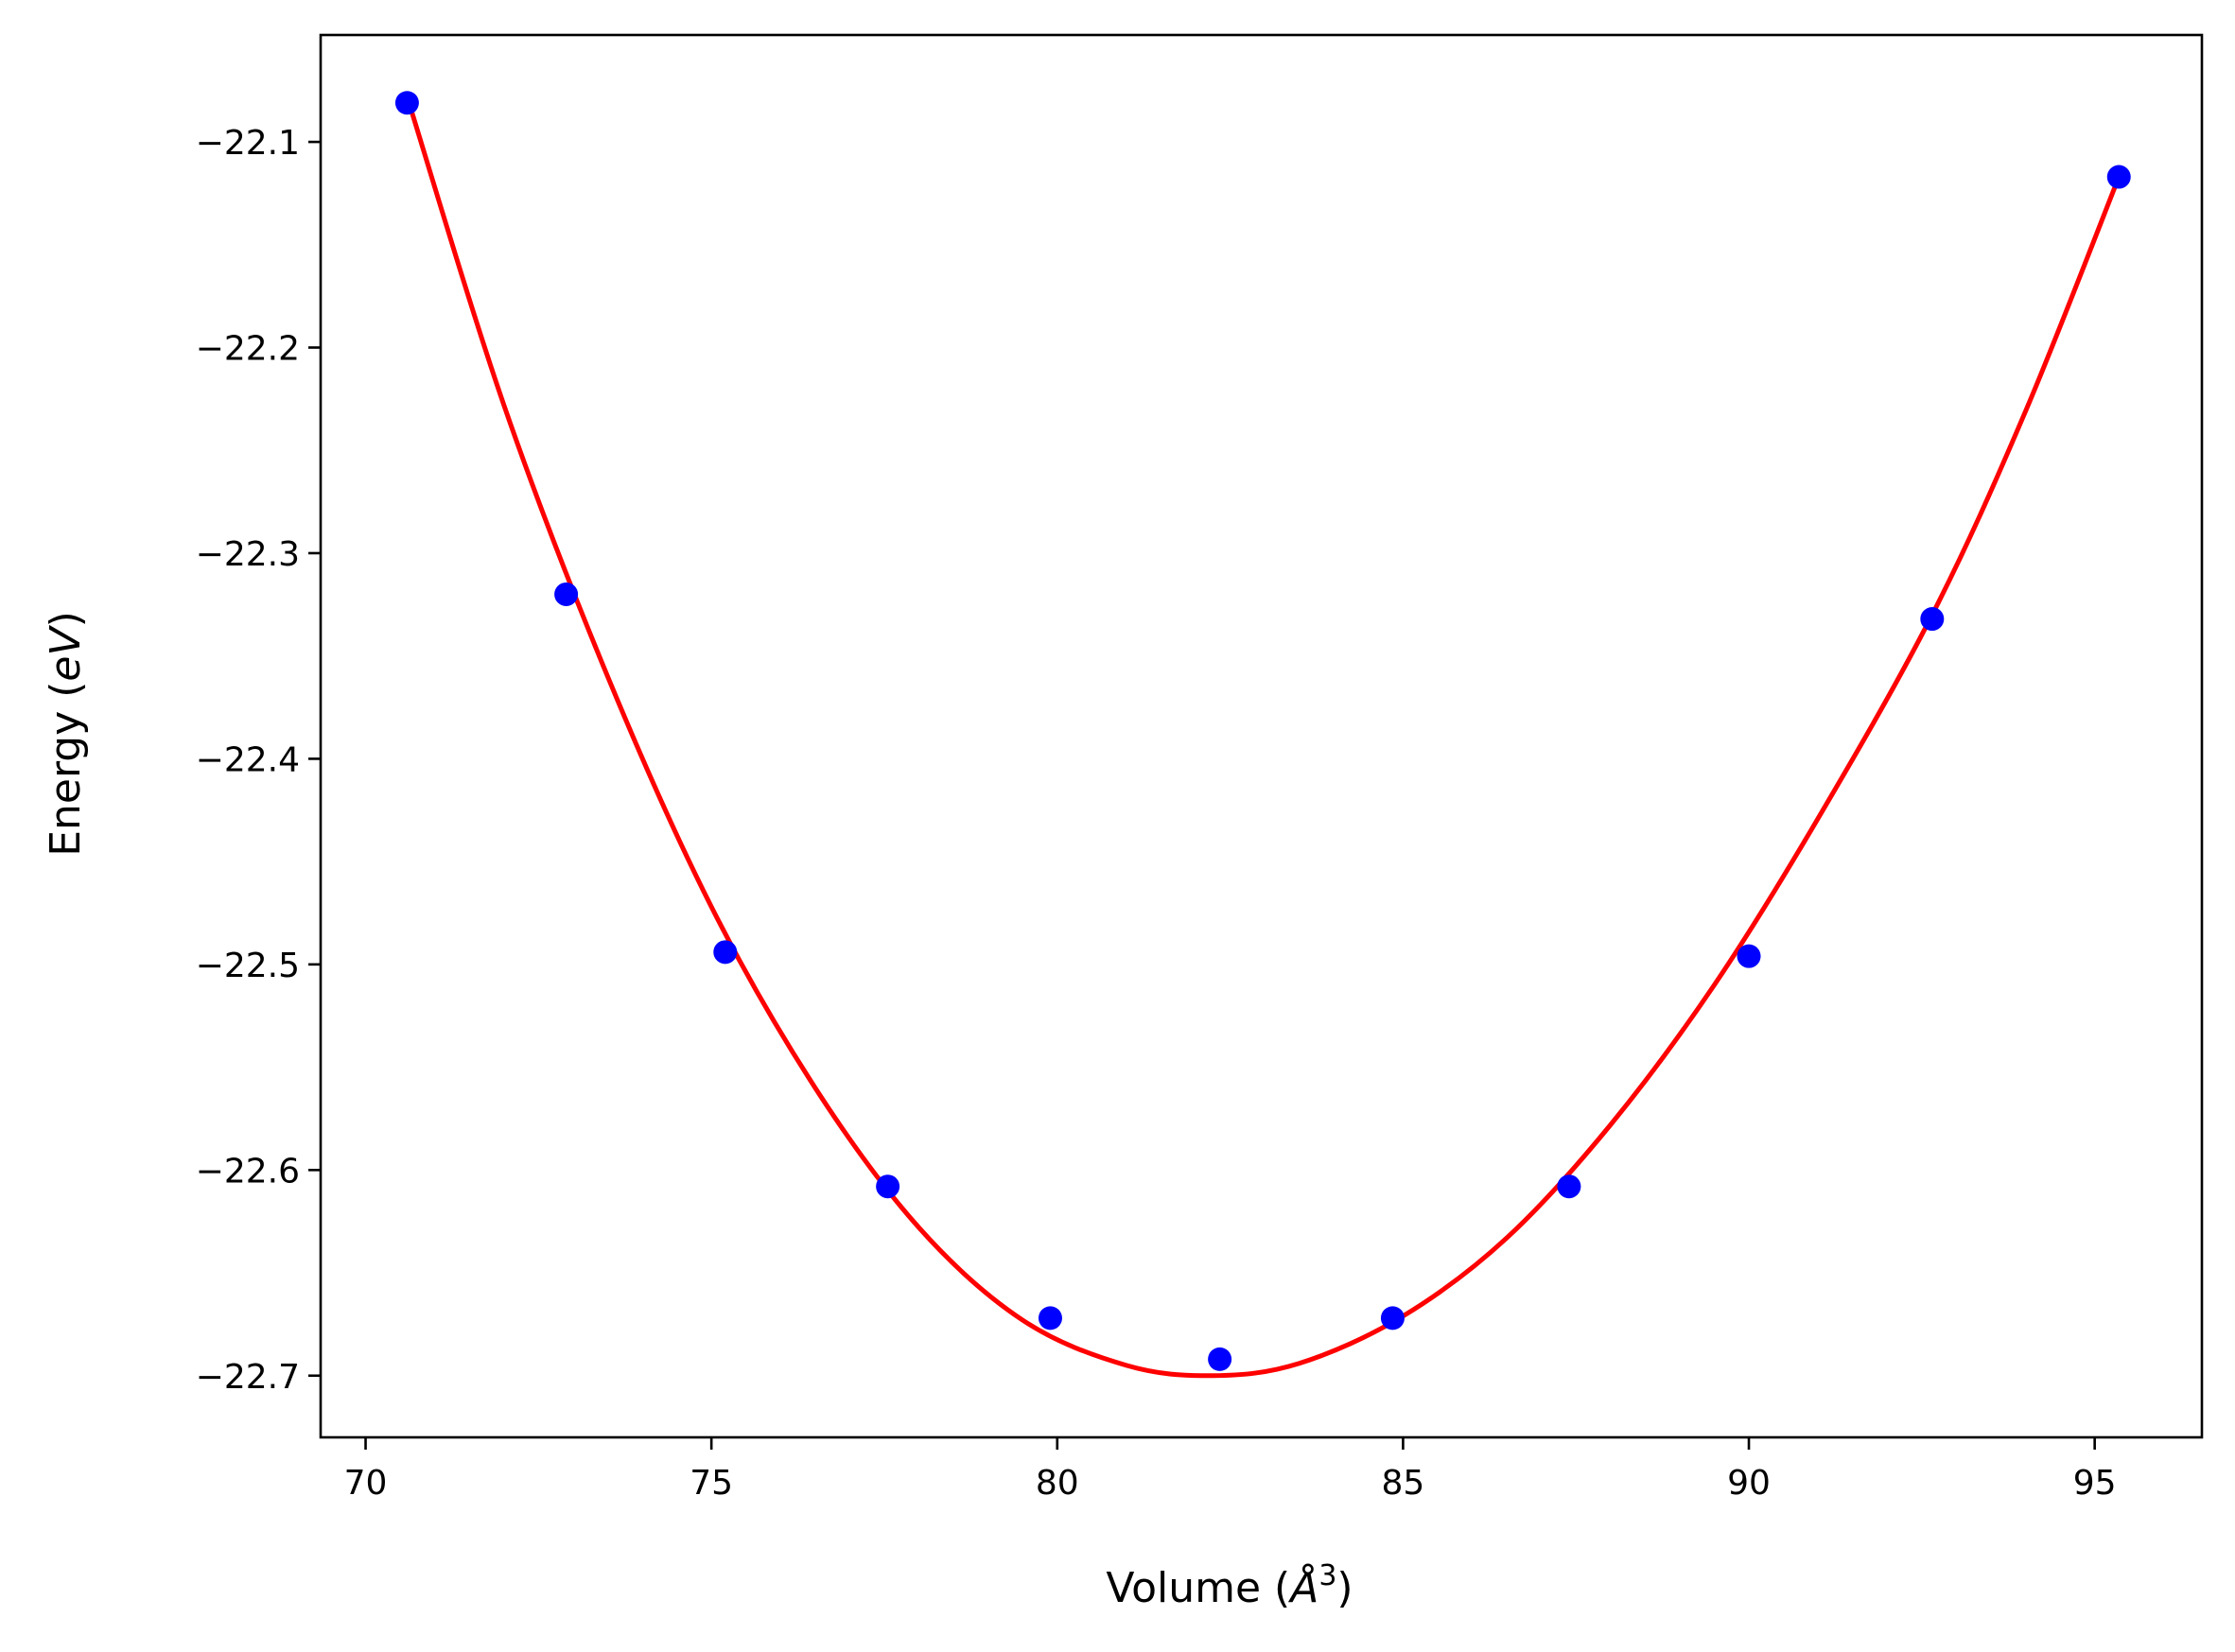 This screenshot has height=1652, width=2235. What do you see at coordinates (248, 966) in the screenshot?
I see `y-tick-label: −22.5` at bounding box center [248, 966].